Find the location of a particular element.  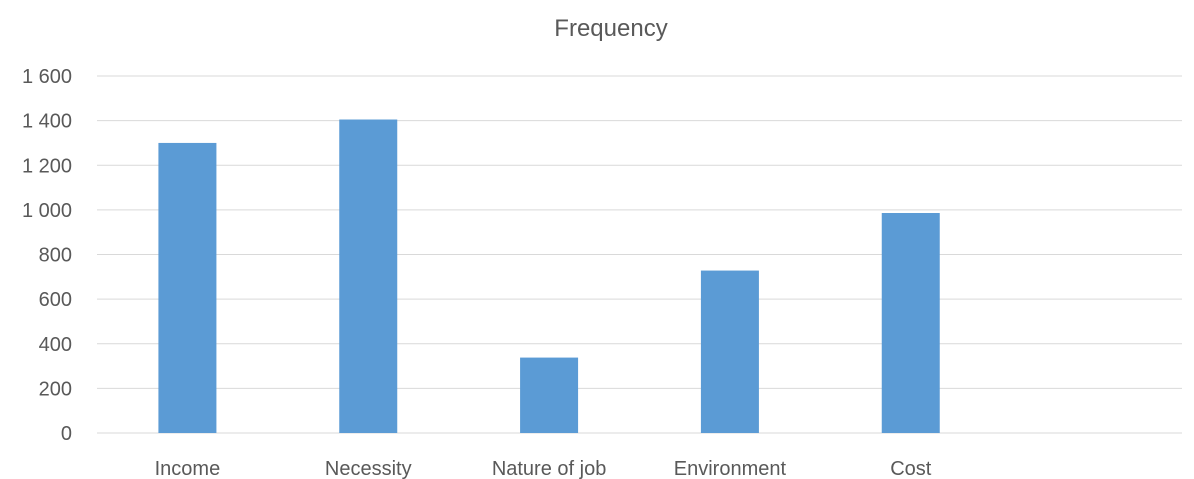

y-tick-label: 0 is located at coordinates (66, 434).